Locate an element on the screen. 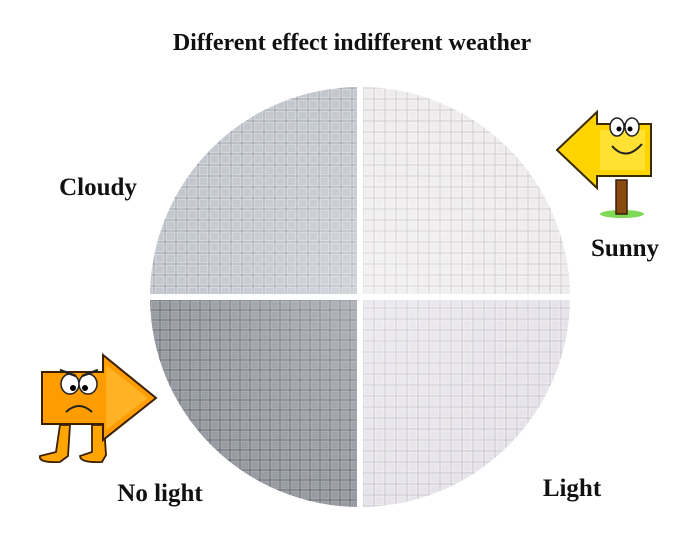 The image size is (700, 535). no-light-label: No light is located at coordinates (160, 493).